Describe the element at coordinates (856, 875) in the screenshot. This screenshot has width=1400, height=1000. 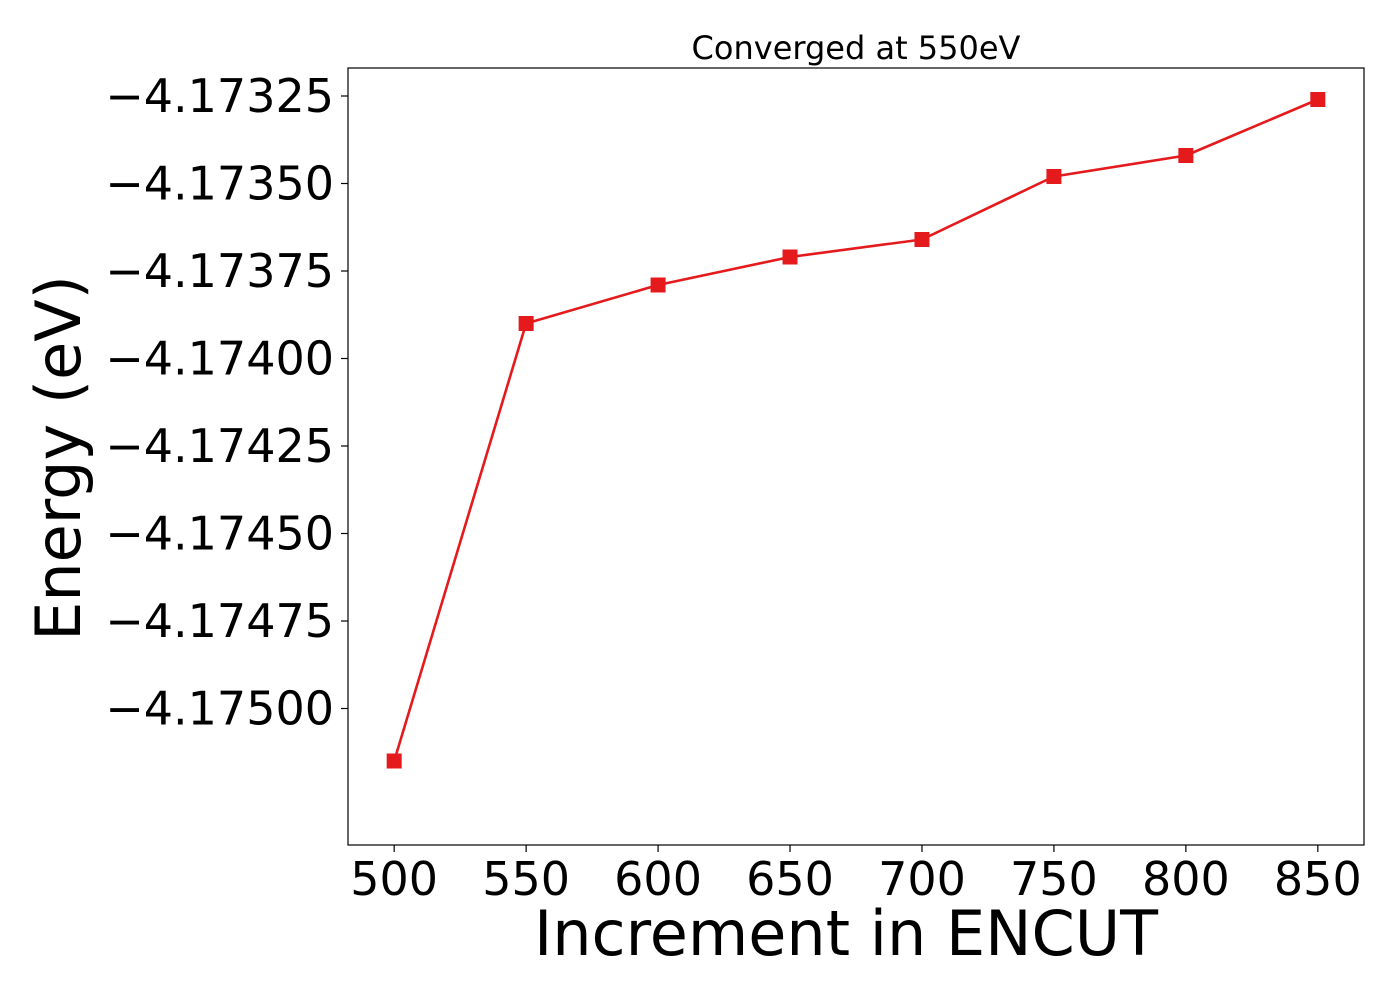
I see `x-axis: 500 550 600 650 700 750 800 850` at that location.